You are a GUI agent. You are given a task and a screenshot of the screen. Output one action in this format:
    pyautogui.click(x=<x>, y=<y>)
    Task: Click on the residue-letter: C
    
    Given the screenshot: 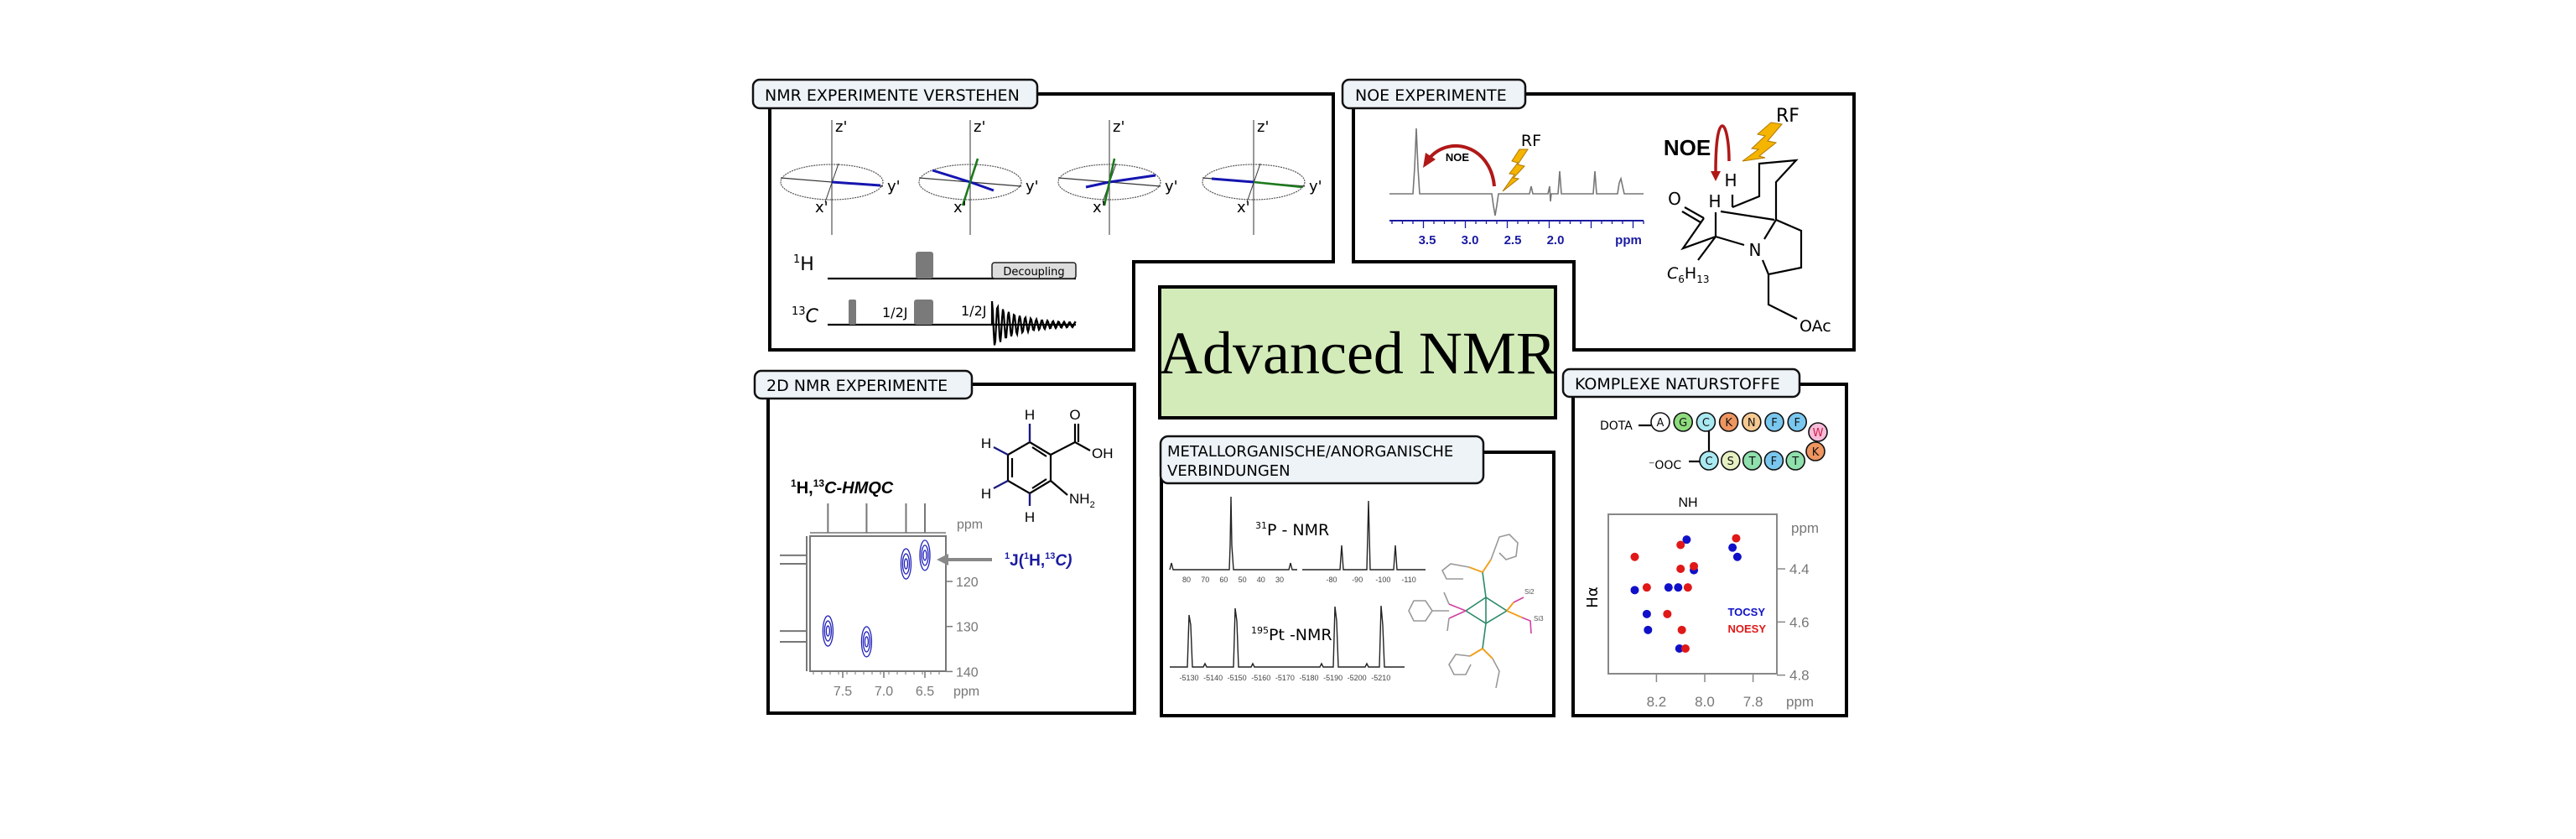 What is the action you would take?
    pyautogui.click(x=1706, y=423)
    